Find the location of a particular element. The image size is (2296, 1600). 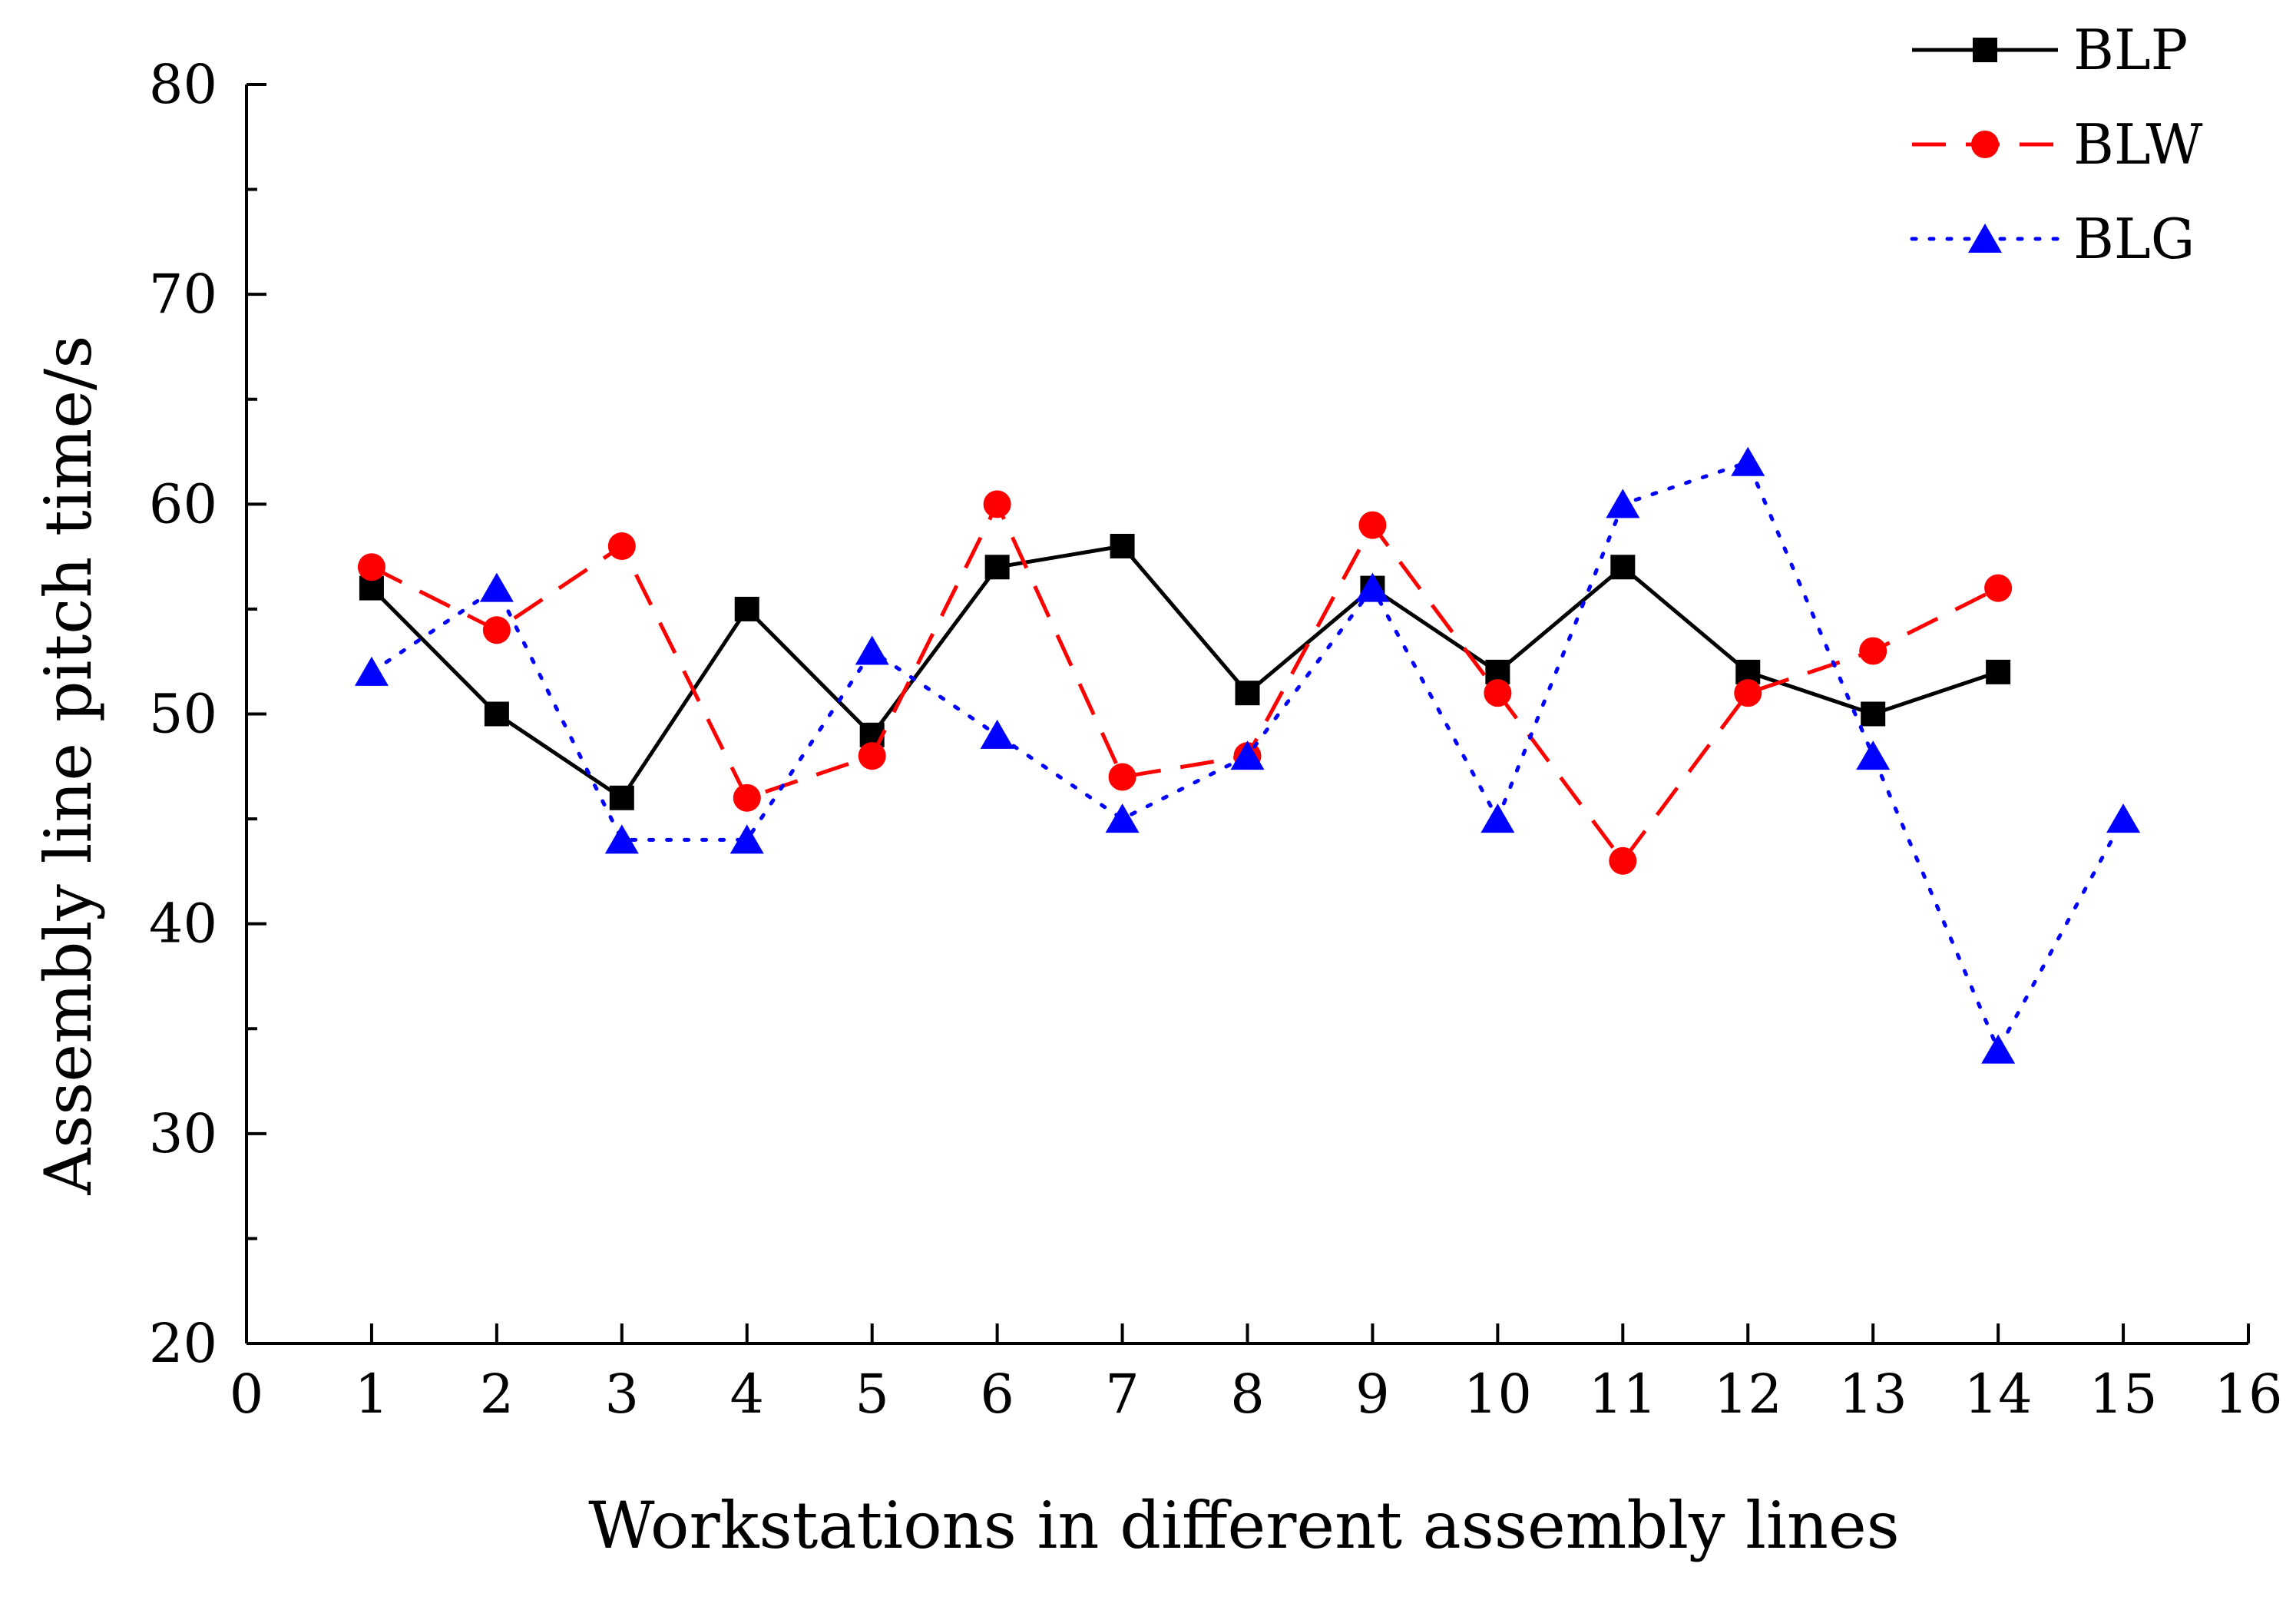

y-tick-label: 30 is located at coordinates (183, 1133).